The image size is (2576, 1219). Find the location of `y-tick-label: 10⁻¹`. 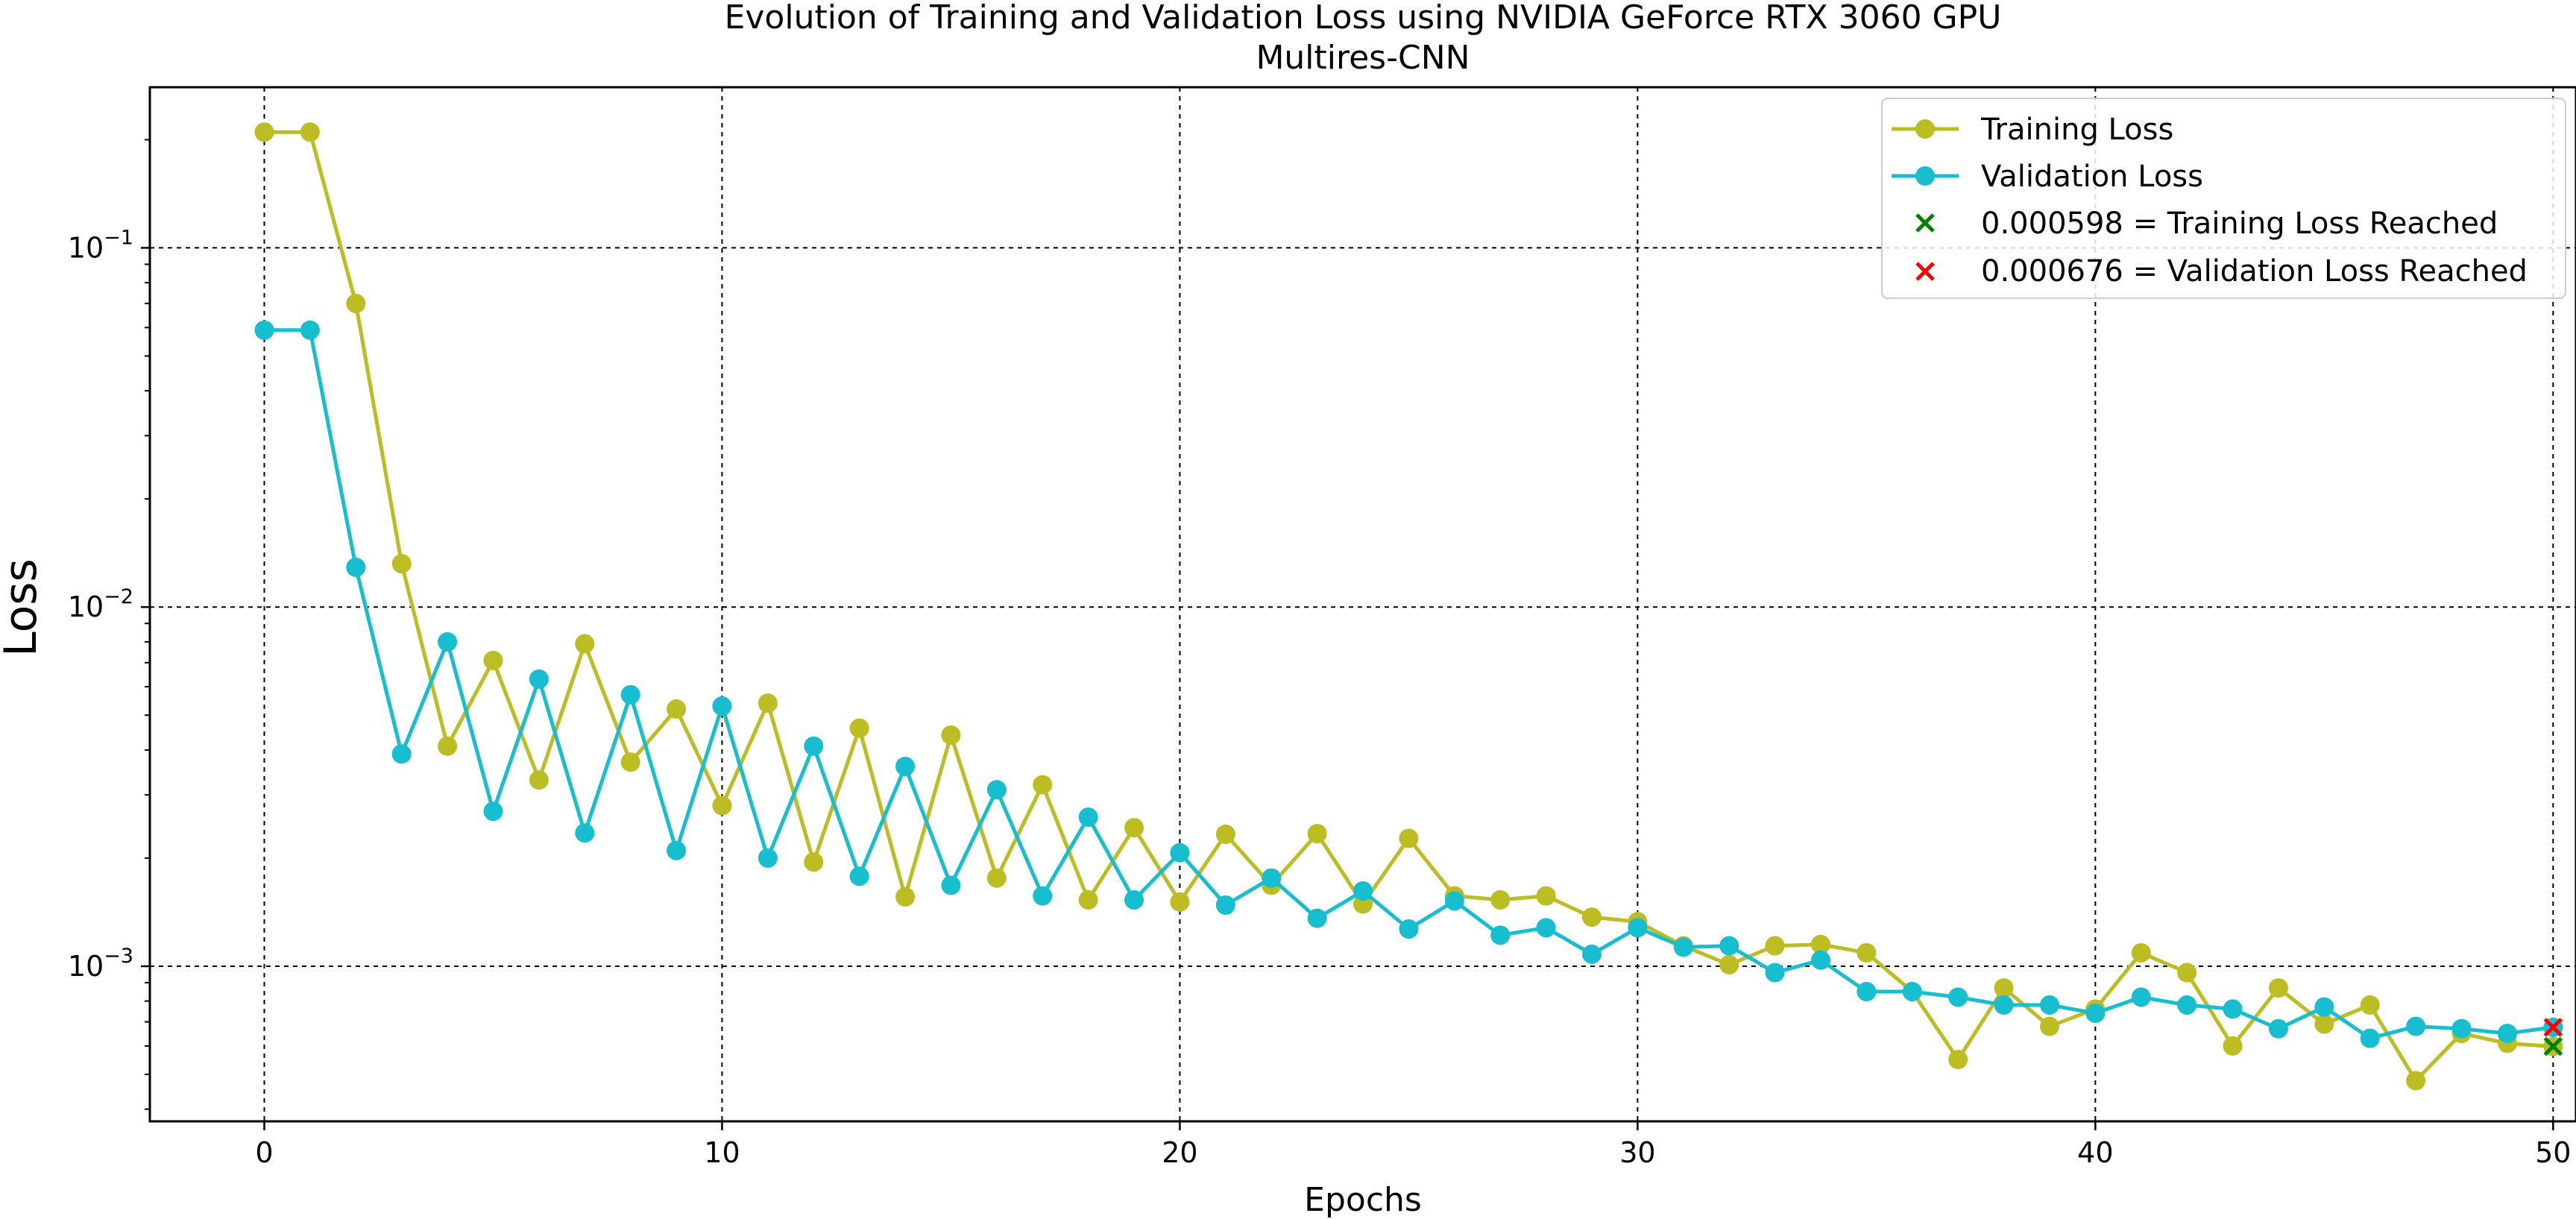

y-tick-label: 10⁻¹ is located at coordinates (100, 245).